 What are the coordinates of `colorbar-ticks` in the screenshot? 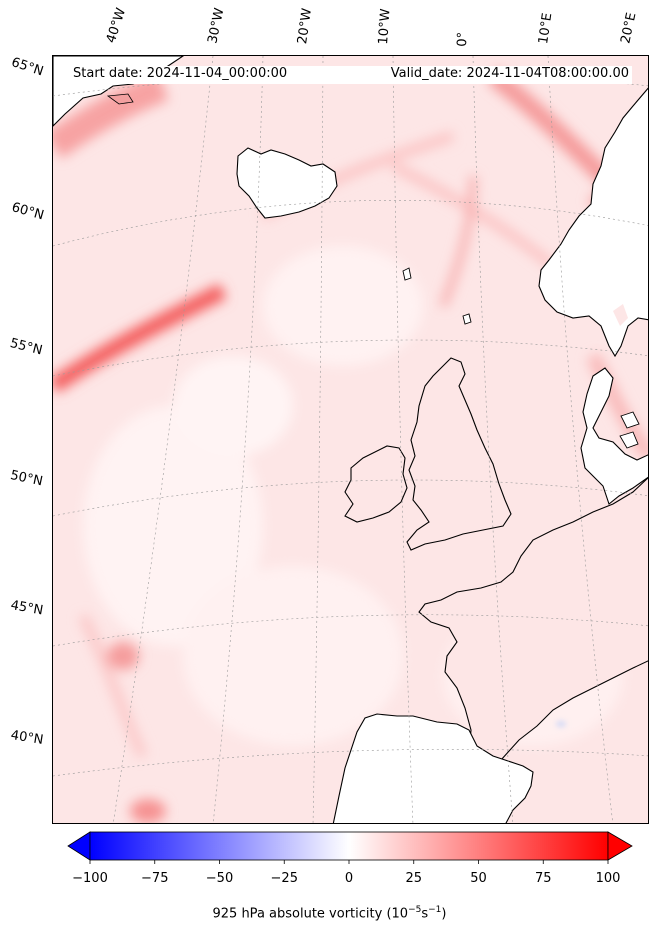 It's located at (349, 862).